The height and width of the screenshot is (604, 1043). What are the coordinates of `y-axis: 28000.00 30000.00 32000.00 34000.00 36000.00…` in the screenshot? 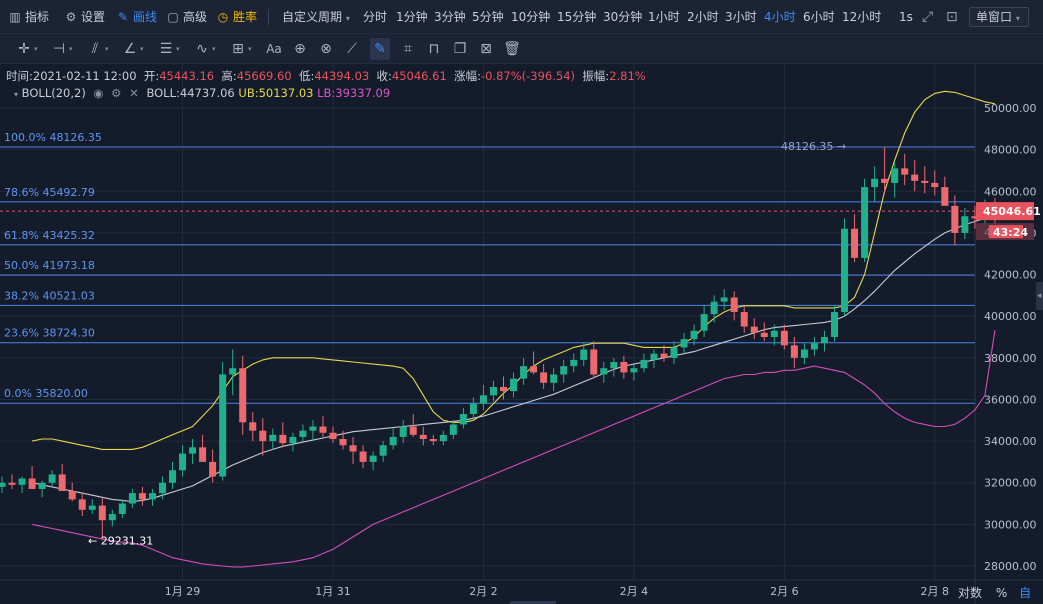 It's located at (1008, 337).